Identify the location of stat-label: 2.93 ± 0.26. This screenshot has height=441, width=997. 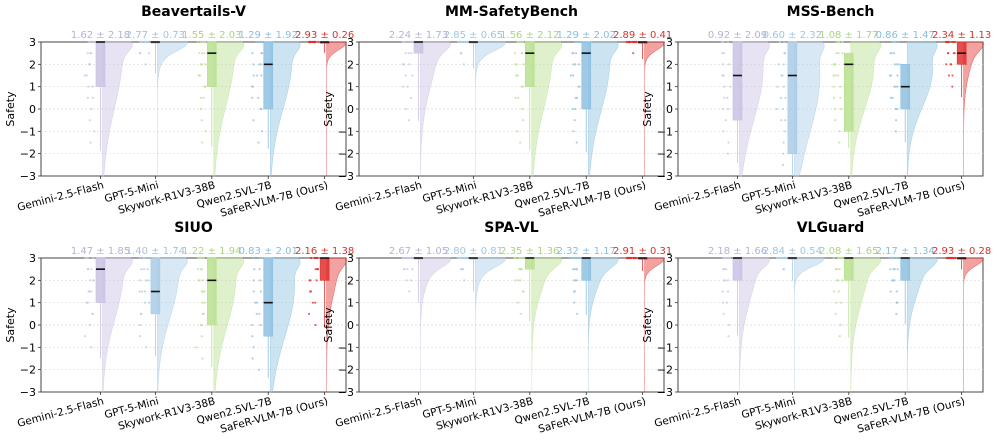
(324, 35).